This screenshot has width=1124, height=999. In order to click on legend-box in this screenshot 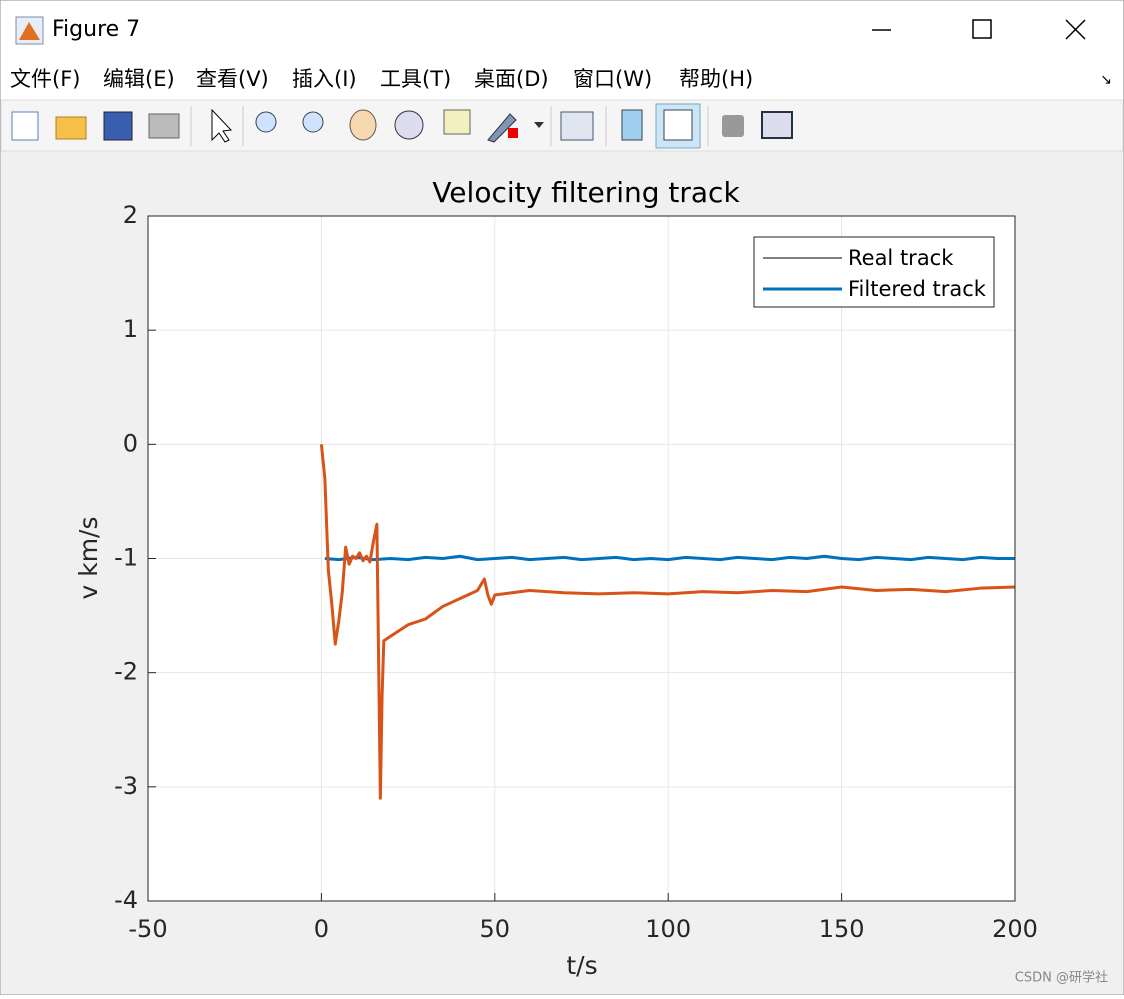, I will do `click(874, 272)`.